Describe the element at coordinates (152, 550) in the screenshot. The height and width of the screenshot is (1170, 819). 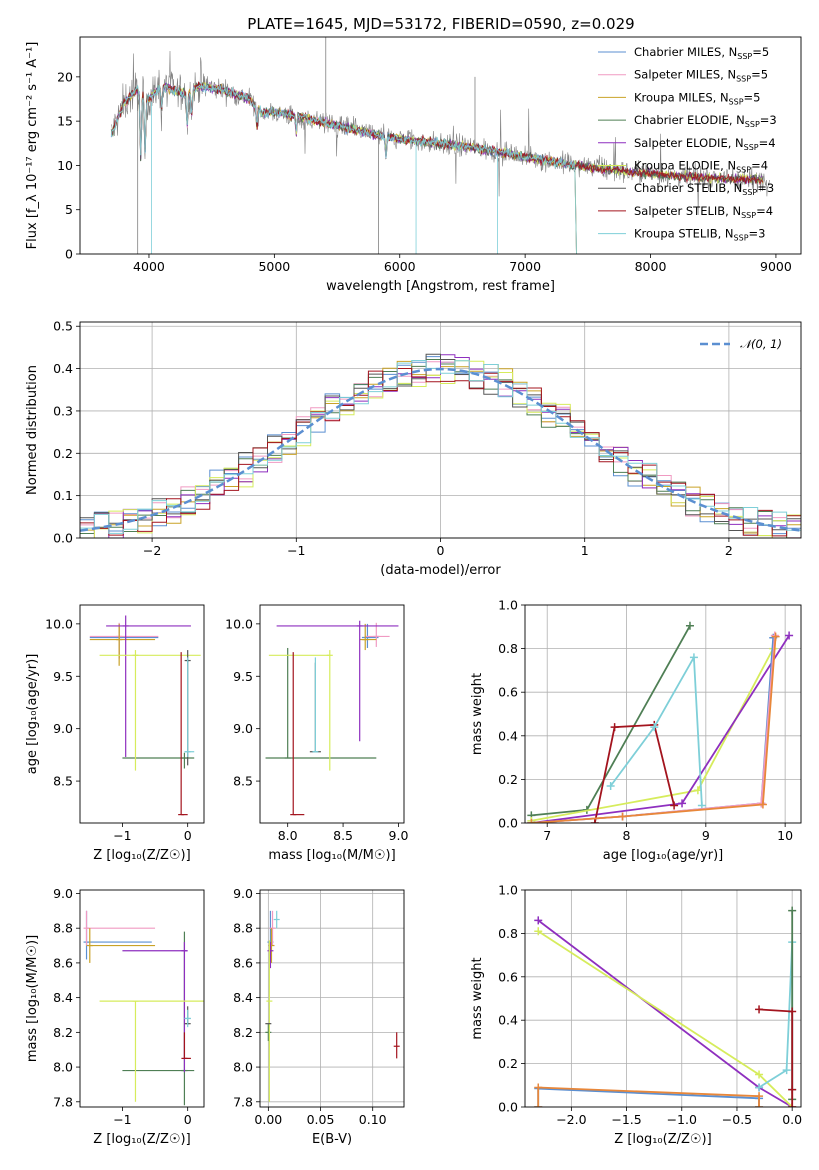
I see `residuals-xtick-label: −2` at that location.